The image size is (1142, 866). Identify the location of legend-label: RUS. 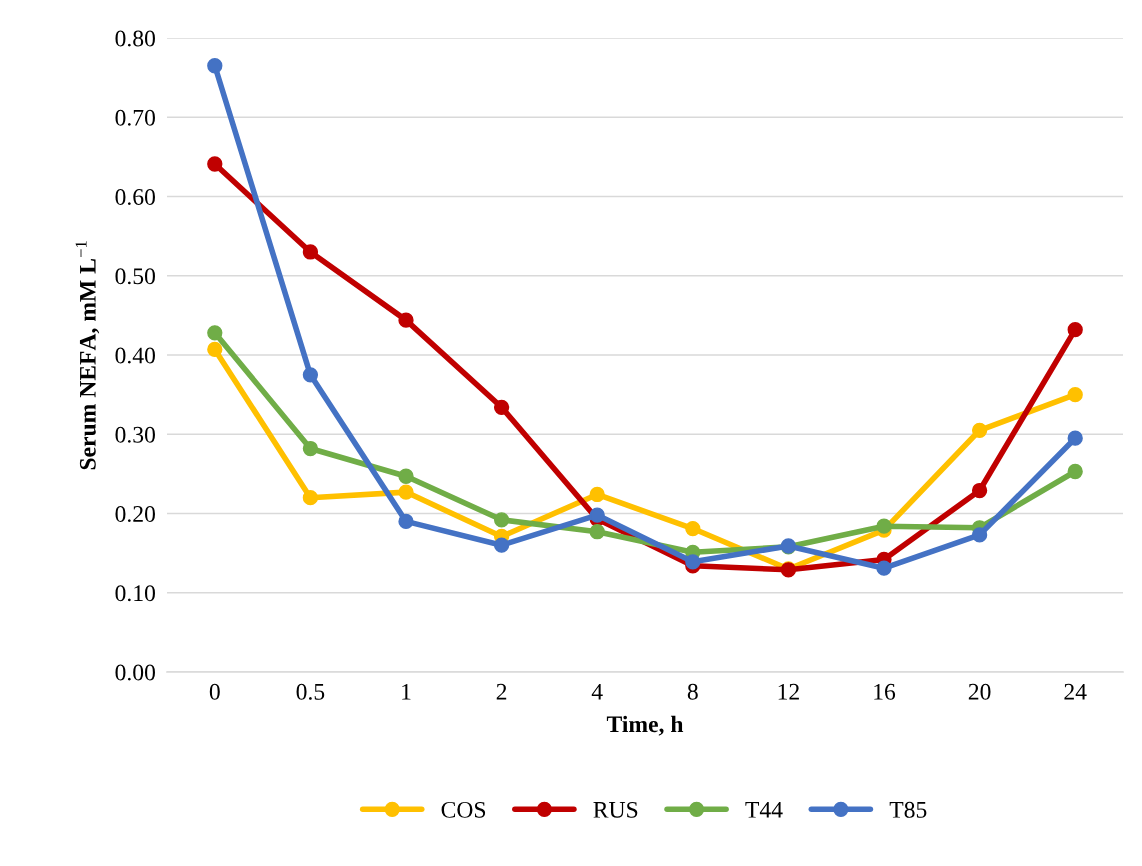
(615, 809).